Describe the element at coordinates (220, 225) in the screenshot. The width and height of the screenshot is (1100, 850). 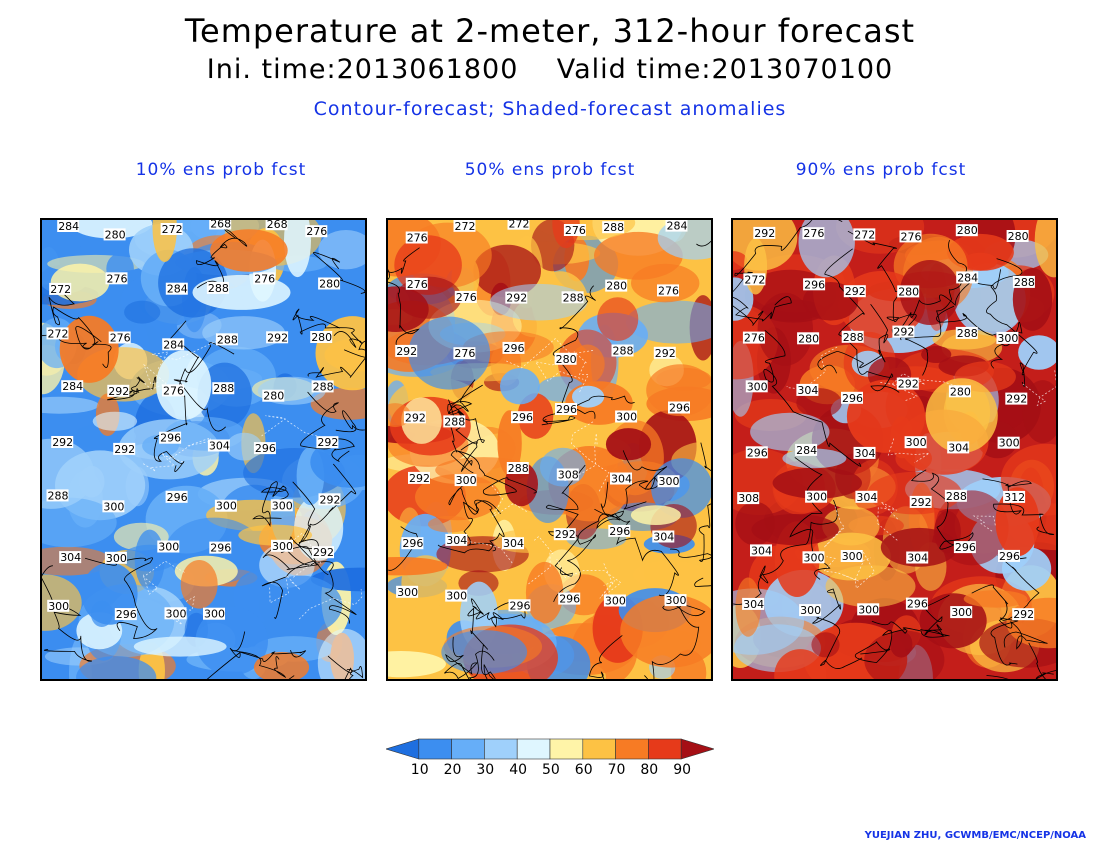
I see `contour-label: 268` at that location.